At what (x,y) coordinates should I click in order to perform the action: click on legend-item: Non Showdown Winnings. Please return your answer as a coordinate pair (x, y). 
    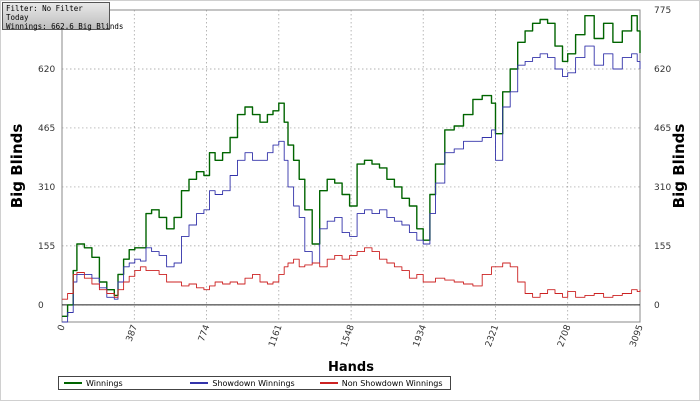
    Looking at the image, I should click on (382, 383).